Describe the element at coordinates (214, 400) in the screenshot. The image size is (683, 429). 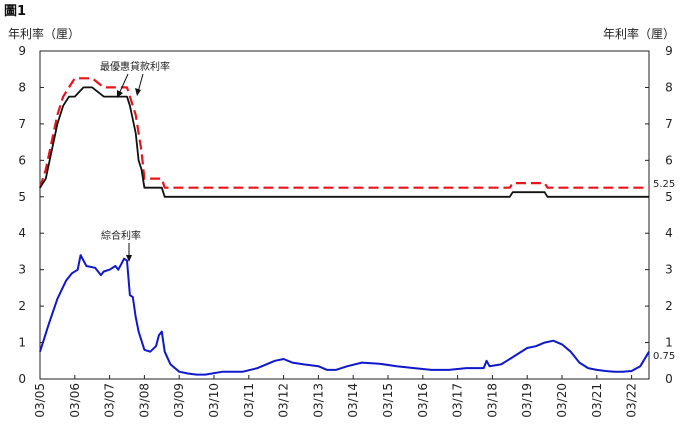
I see `x-tick-label: 03/10` at that location.